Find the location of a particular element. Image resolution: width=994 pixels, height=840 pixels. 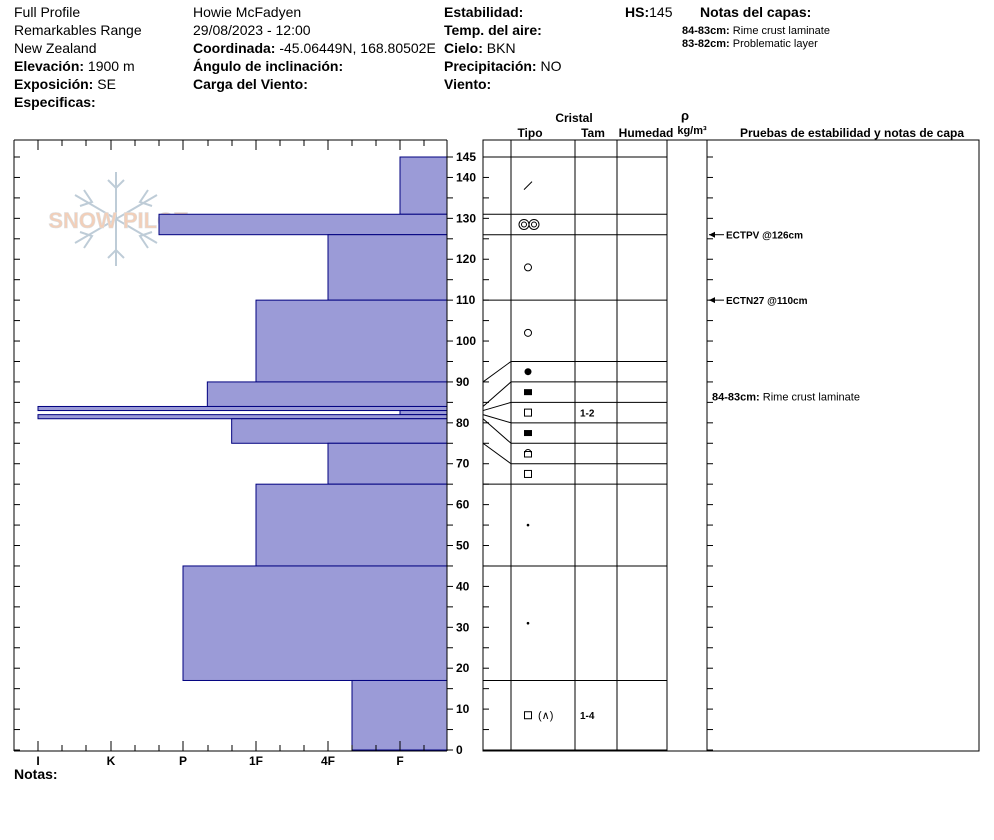

snow-height: HS:145 is located at coordinates (648, 12).